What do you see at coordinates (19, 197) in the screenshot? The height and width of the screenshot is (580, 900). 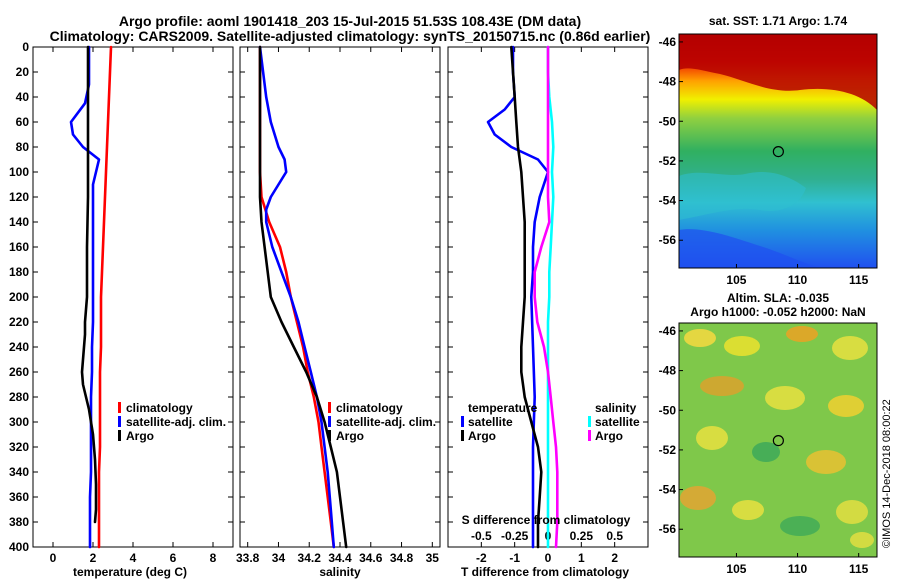 I see `y-tick-label: 120` at bounding box center [19, 197].